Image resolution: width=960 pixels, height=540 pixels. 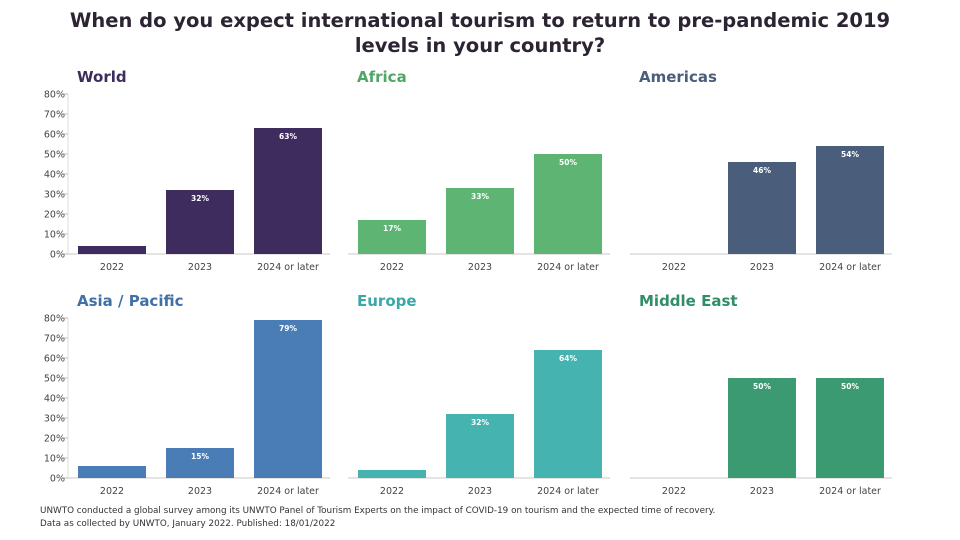 What do you see at coordinates (568, 358) in the screenshot?
I see `data-label: 64%` at bounding box center [568, 358].